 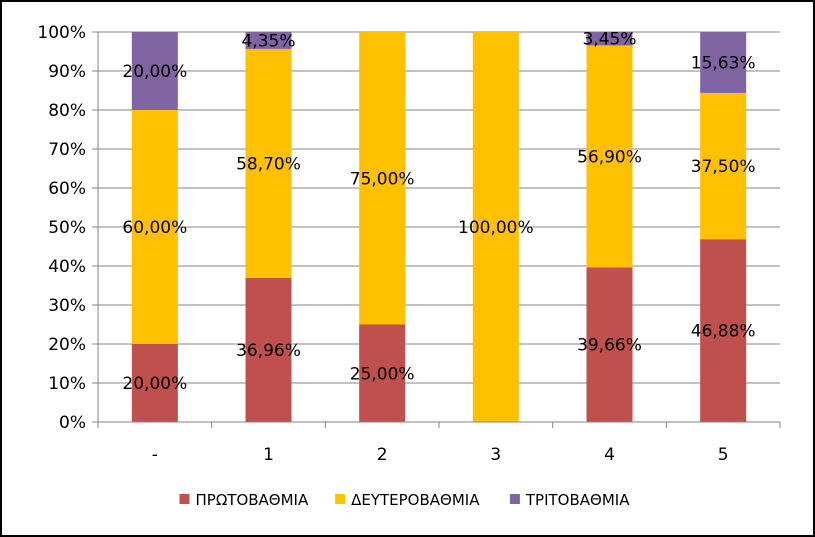 I want to click on y-tick-label: 0%, so click(x=72, y=423).